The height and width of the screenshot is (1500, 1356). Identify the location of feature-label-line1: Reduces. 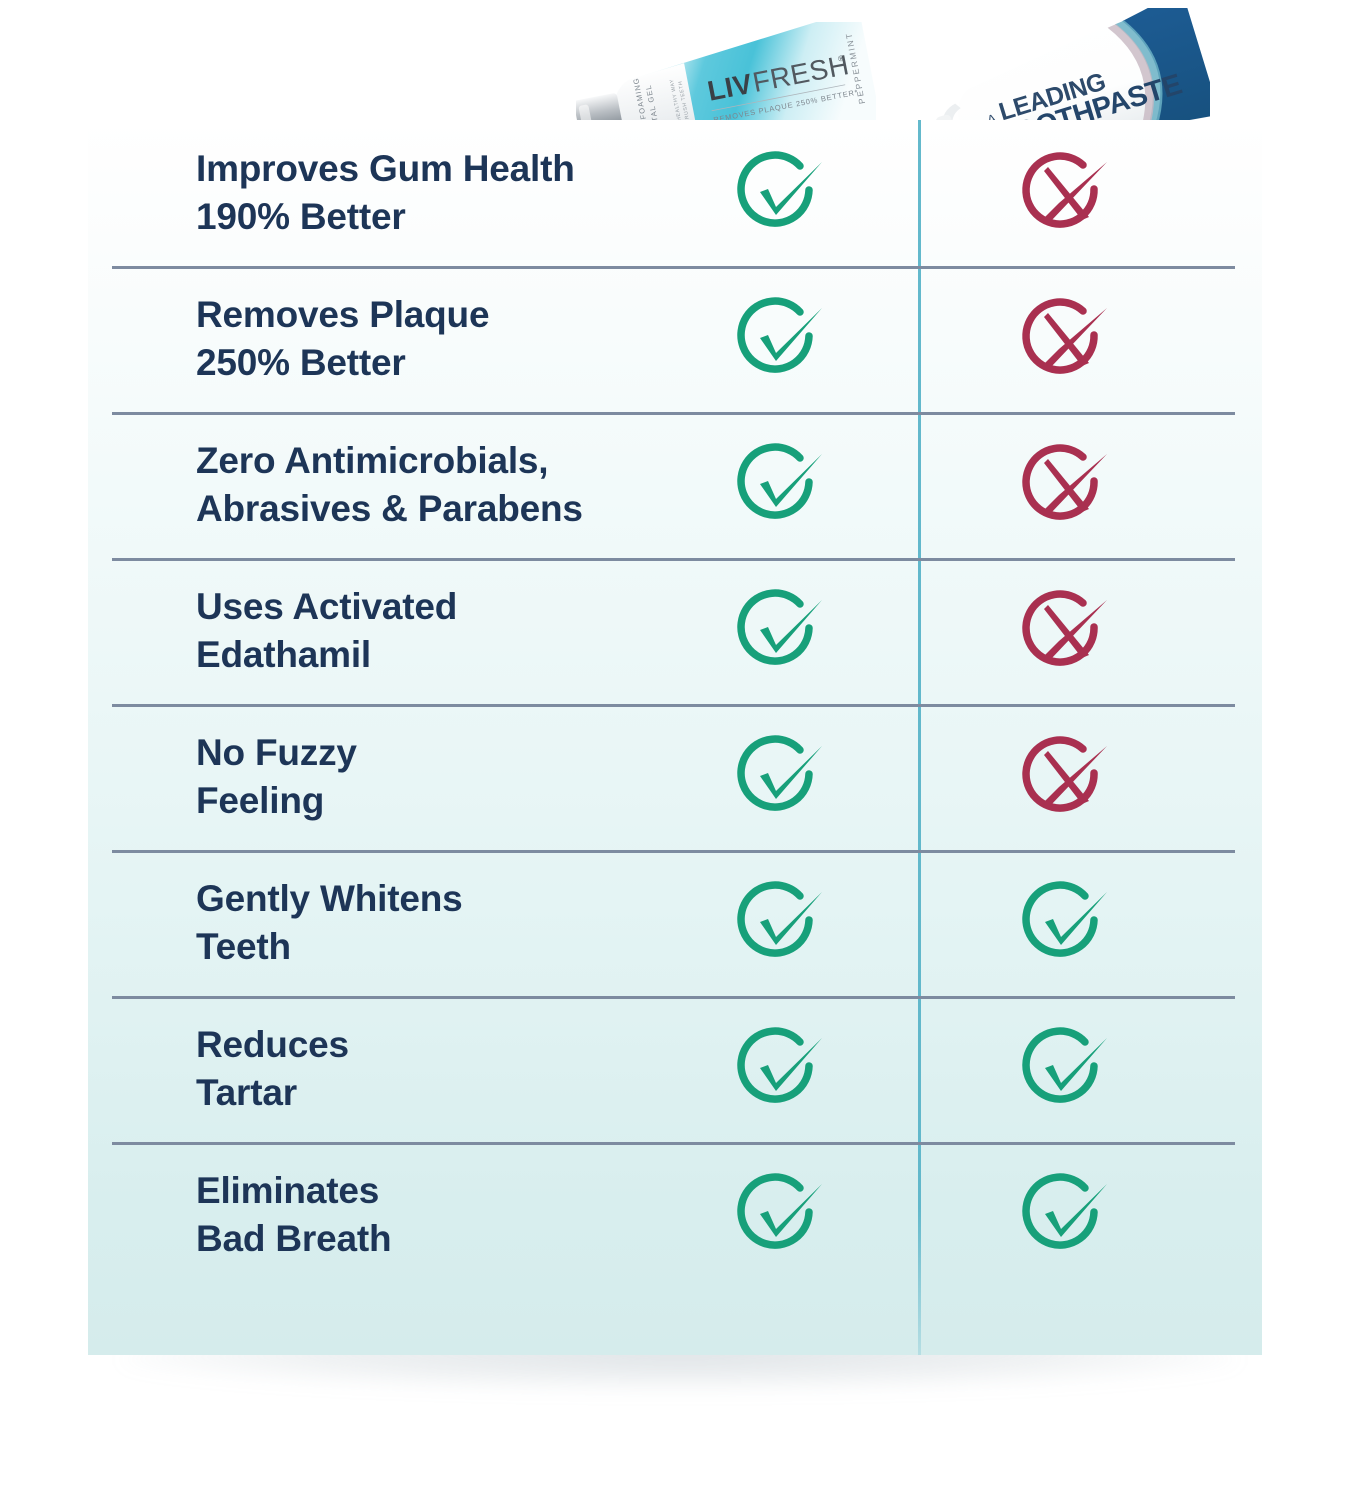
(272, 1044).